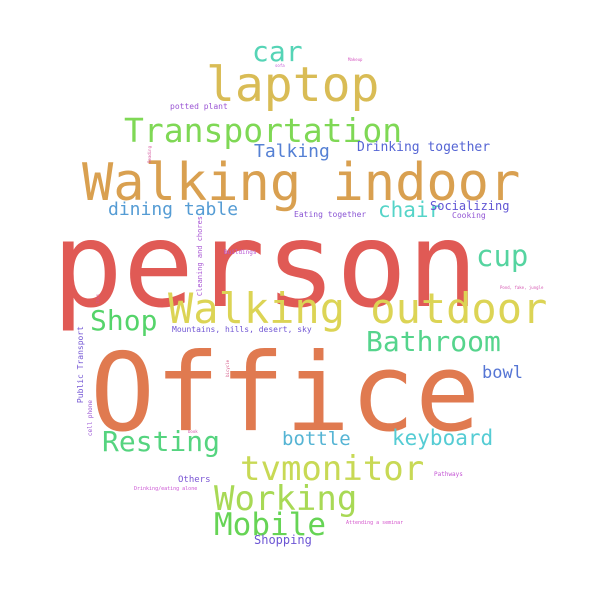 The height and width of the screenshot is (600, 600). I want to click on word-eating-together: Eating together, so click(330, 214).